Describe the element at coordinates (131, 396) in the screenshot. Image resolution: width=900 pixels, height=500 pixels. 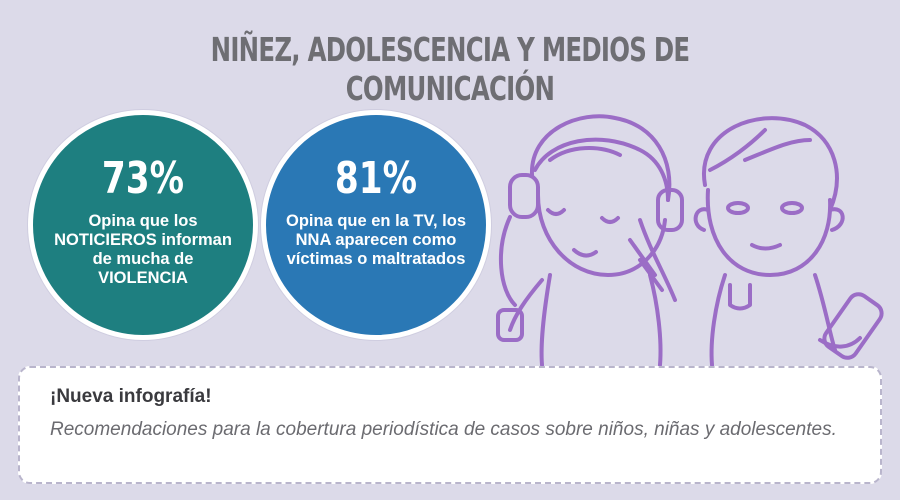
I see `notice-heading: ¡Nueva infografía!` at that location.